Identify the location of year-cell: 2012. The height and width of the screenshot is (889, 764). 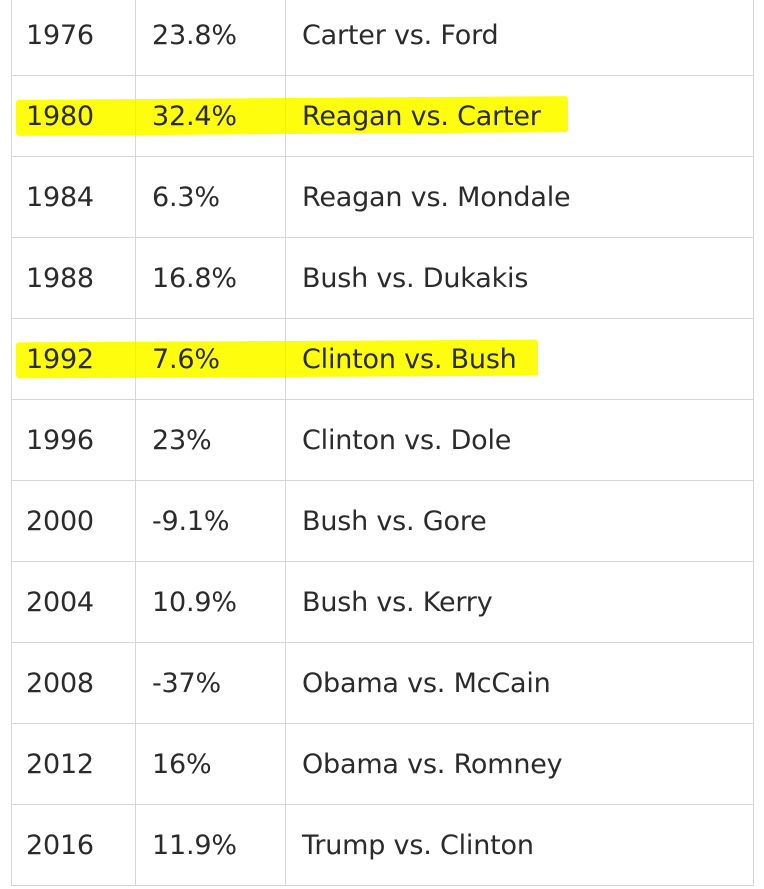
(73, 764).